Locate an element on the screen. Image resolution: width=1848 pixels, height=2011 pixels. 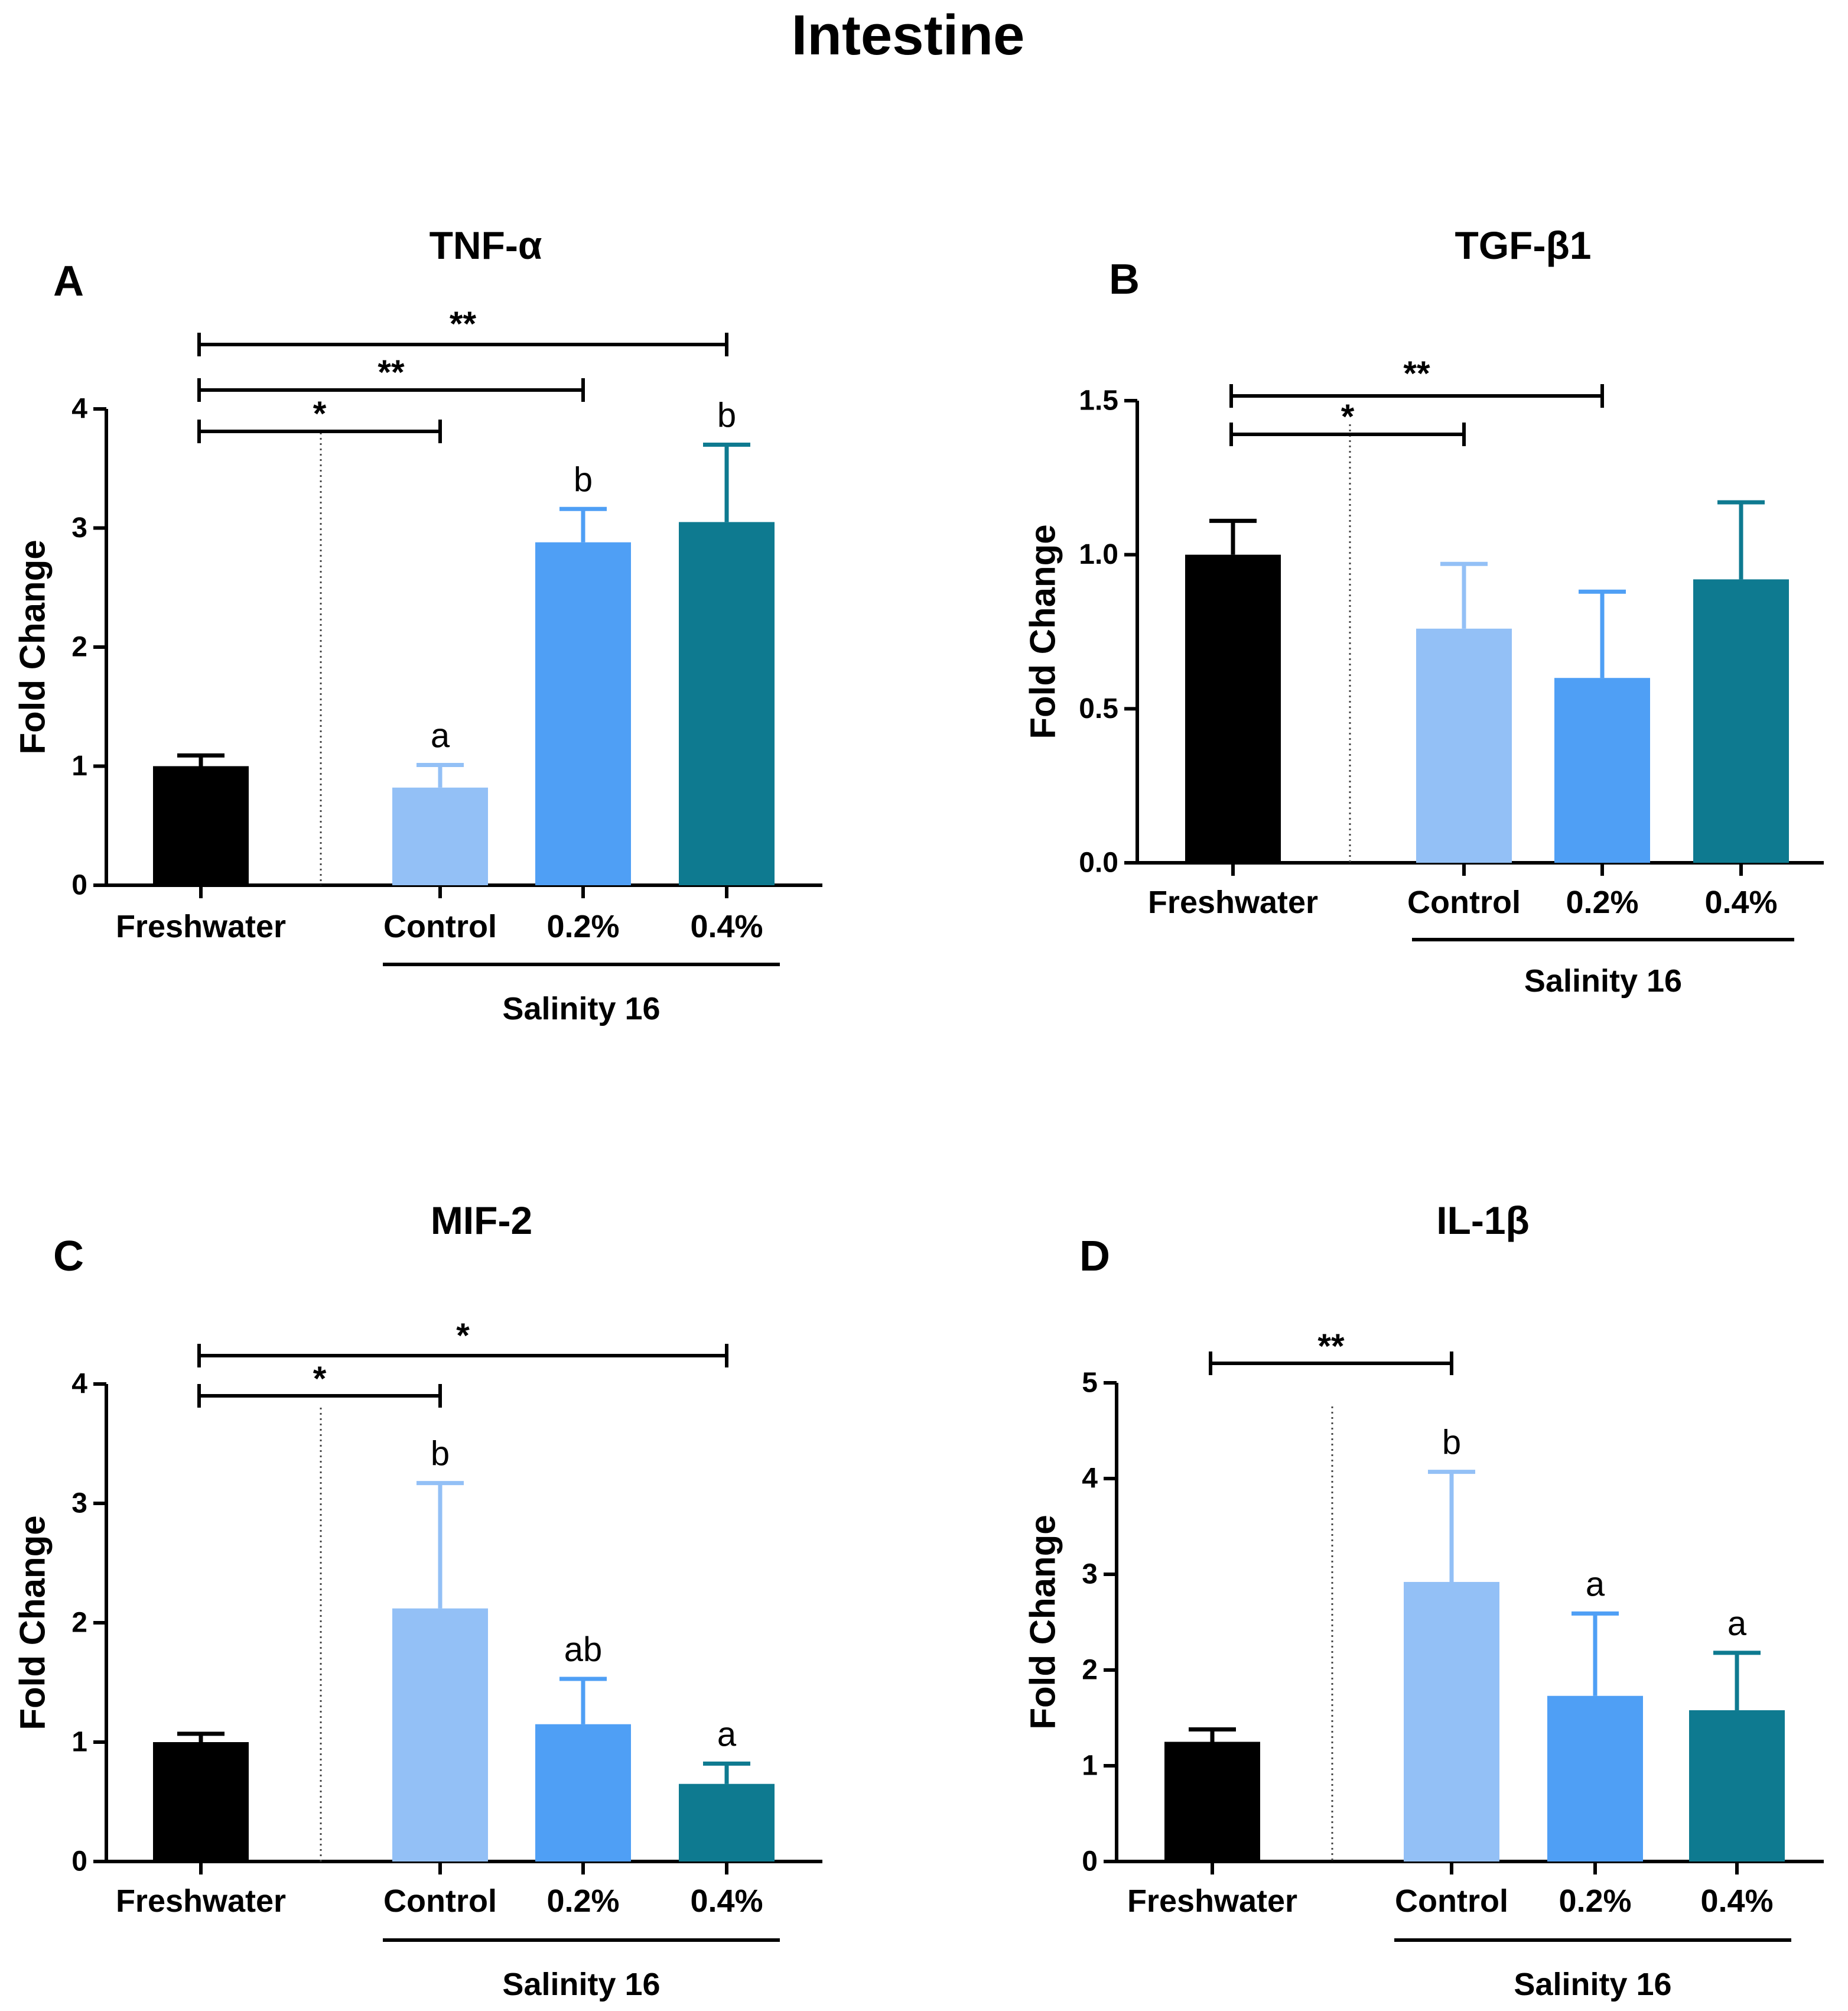
panel-b-category-label: Freshwater is located at coordinates (1233, 902).